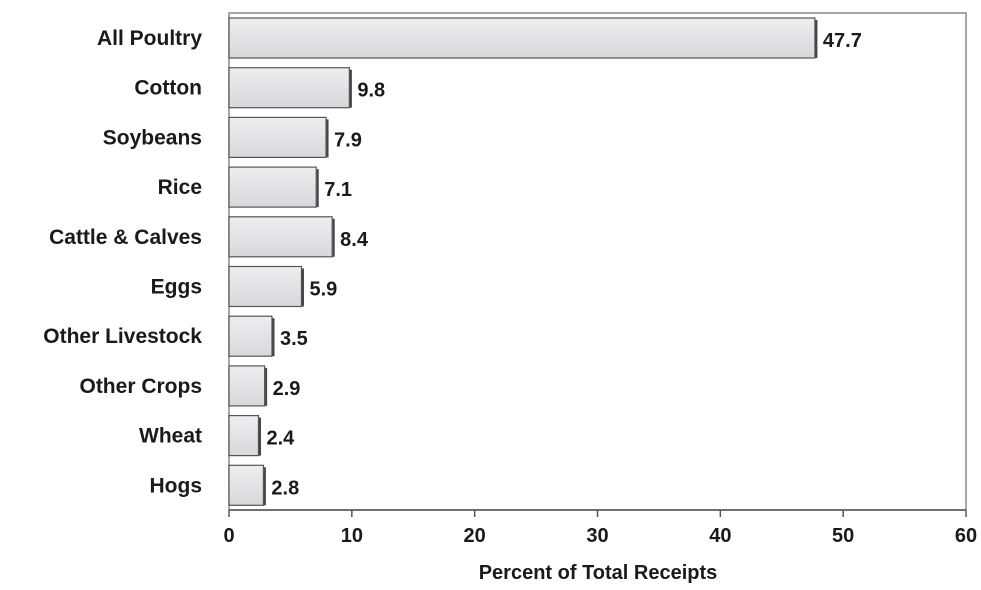 This screenshot has width=981, height=590. What do you see at coordinates (843, 536) in the screenshot?
I see `x-tick-label-50: 50` at bounding box center [843, 536].